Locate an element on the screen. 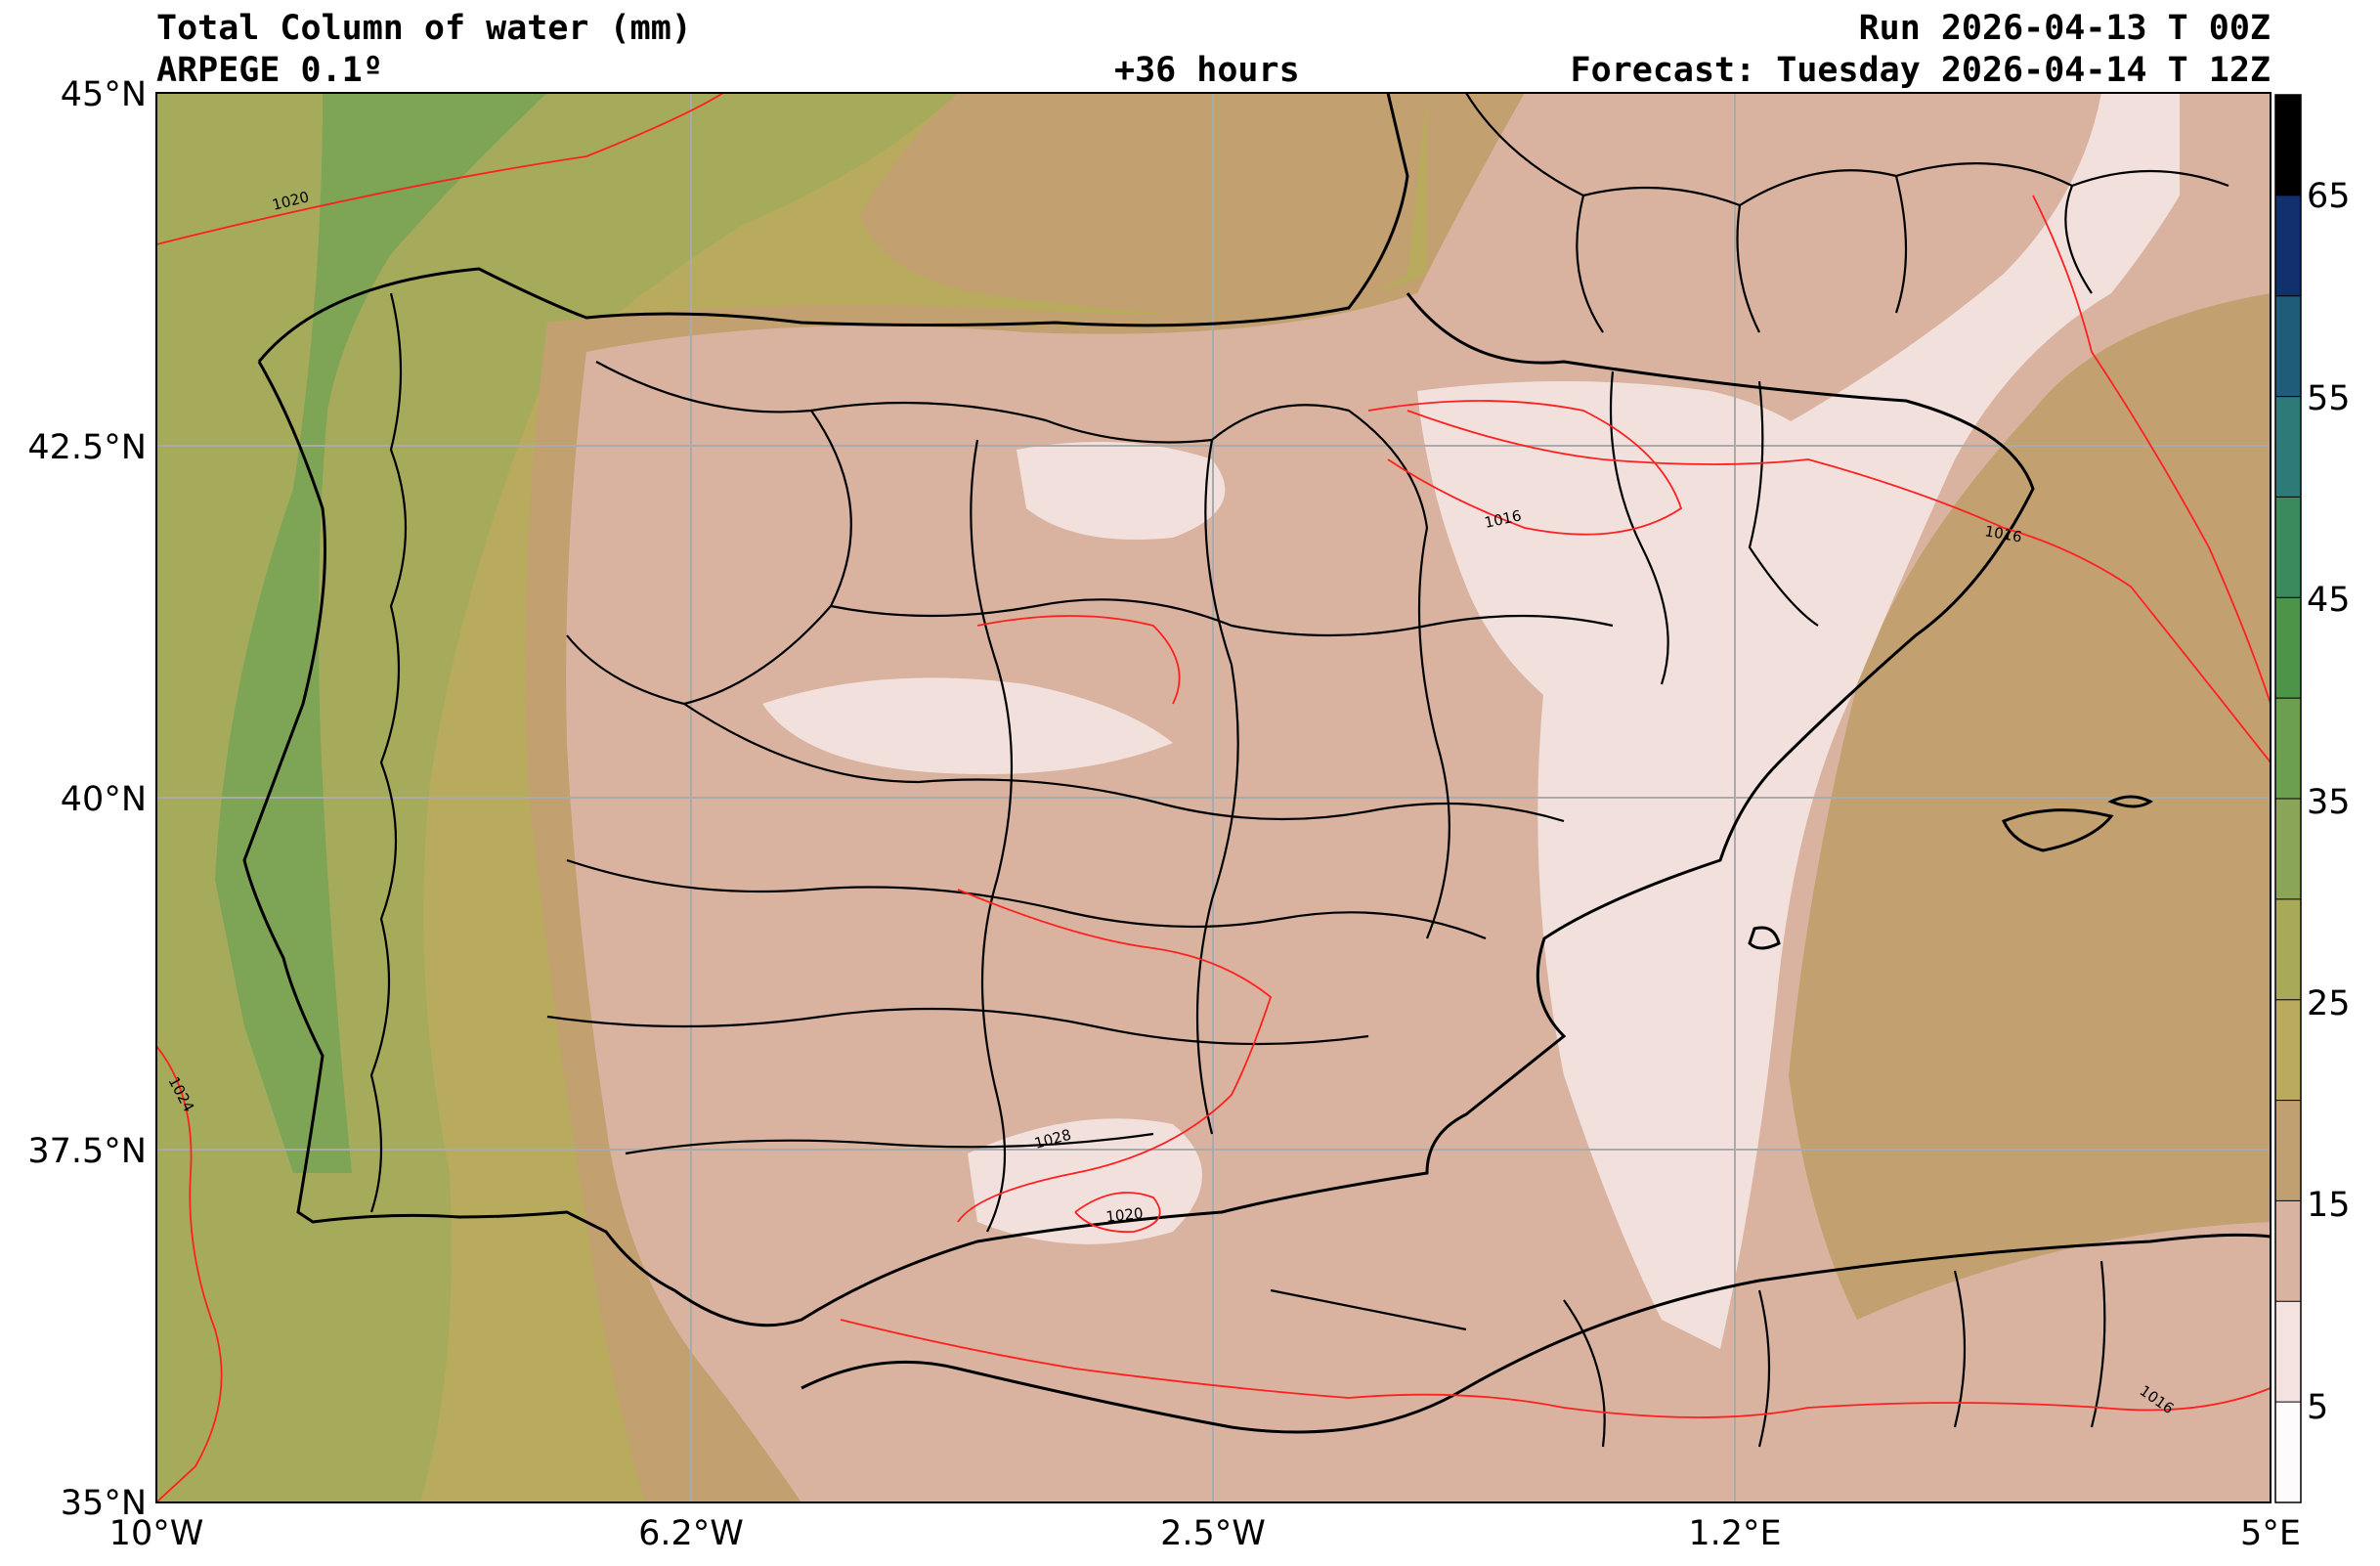  lat-tick-label: 35°N is located at coordinates (104, 1503).